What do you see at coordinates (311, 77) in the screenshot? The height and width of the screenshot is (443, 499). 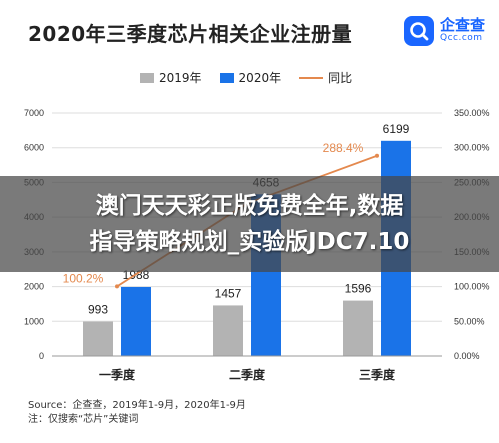 I see `legend-line-yoy` at bounding box center [311, 77].